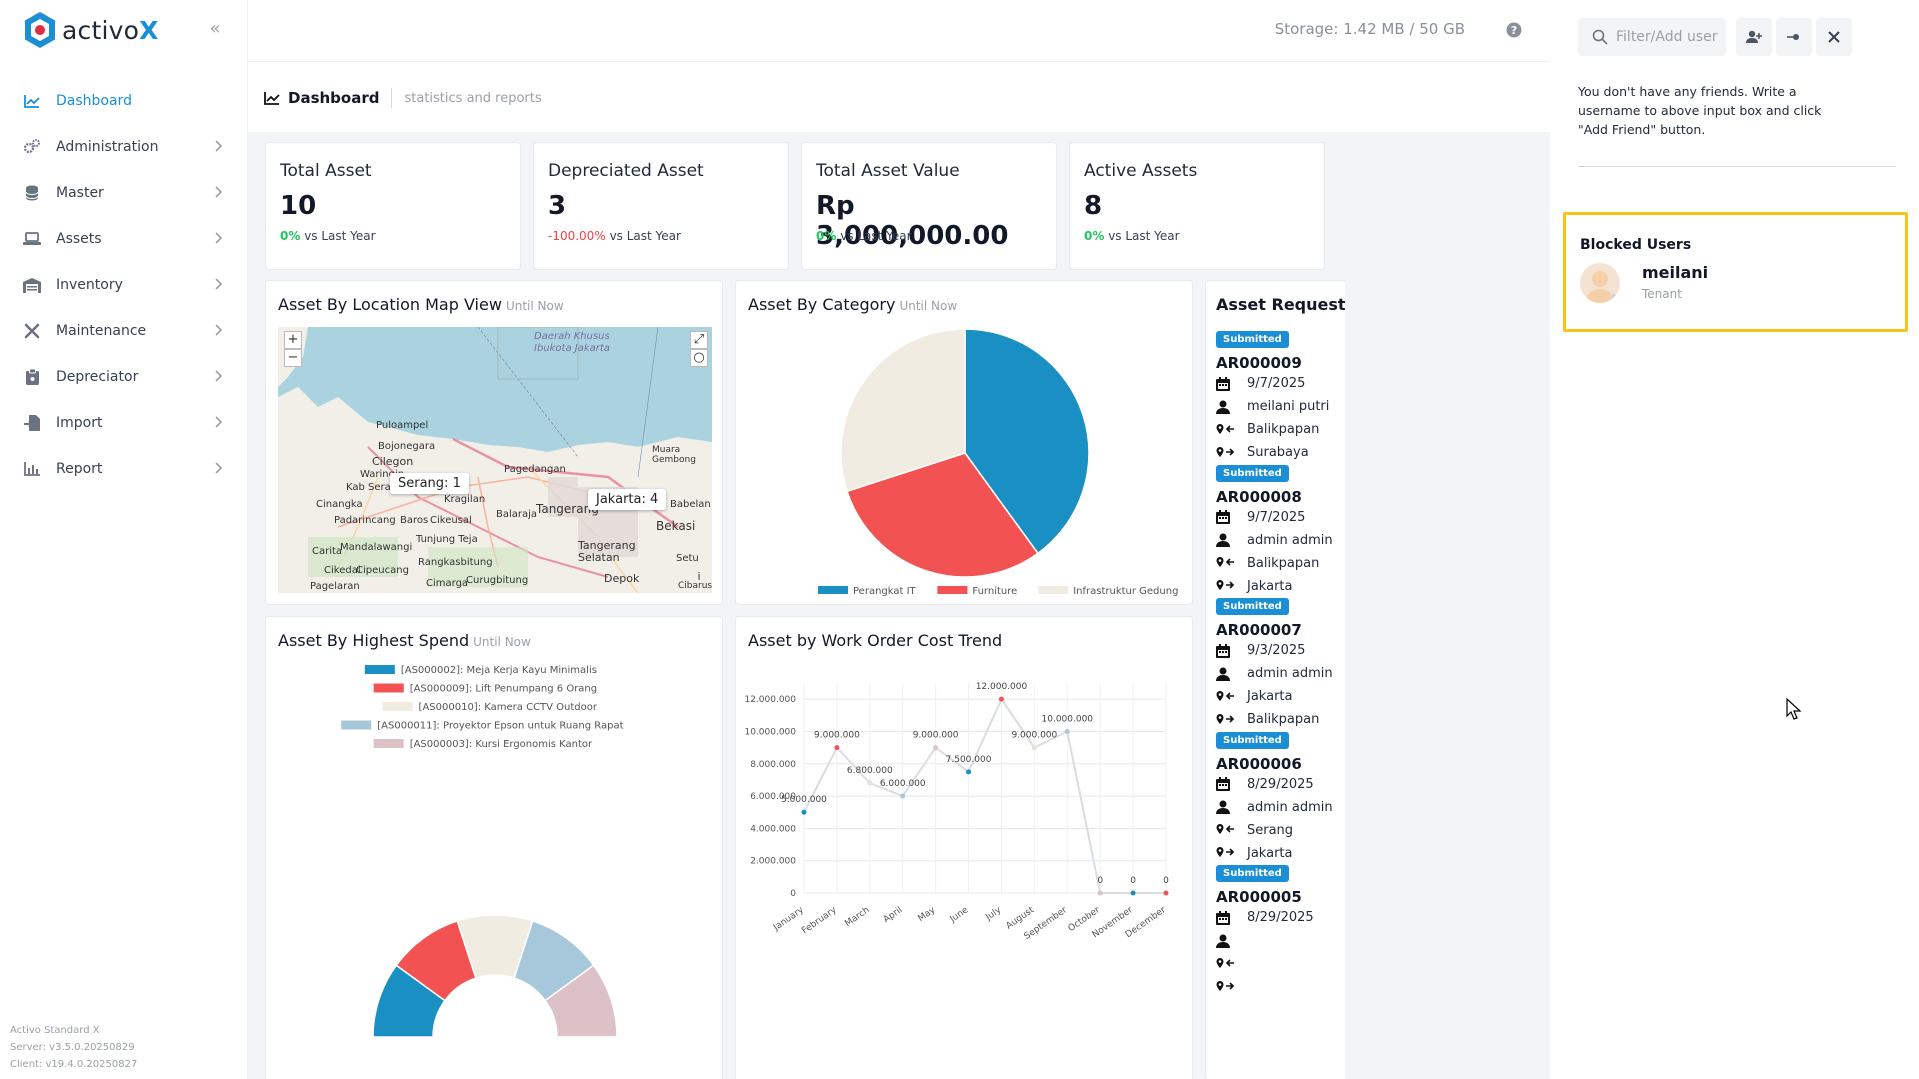 The height and width of the screenshot is (1079, 1919). What do you see at coordinates (857, 917) in the screenshot?
I see `x-tick-label: March` at bounding box center [857, 917].